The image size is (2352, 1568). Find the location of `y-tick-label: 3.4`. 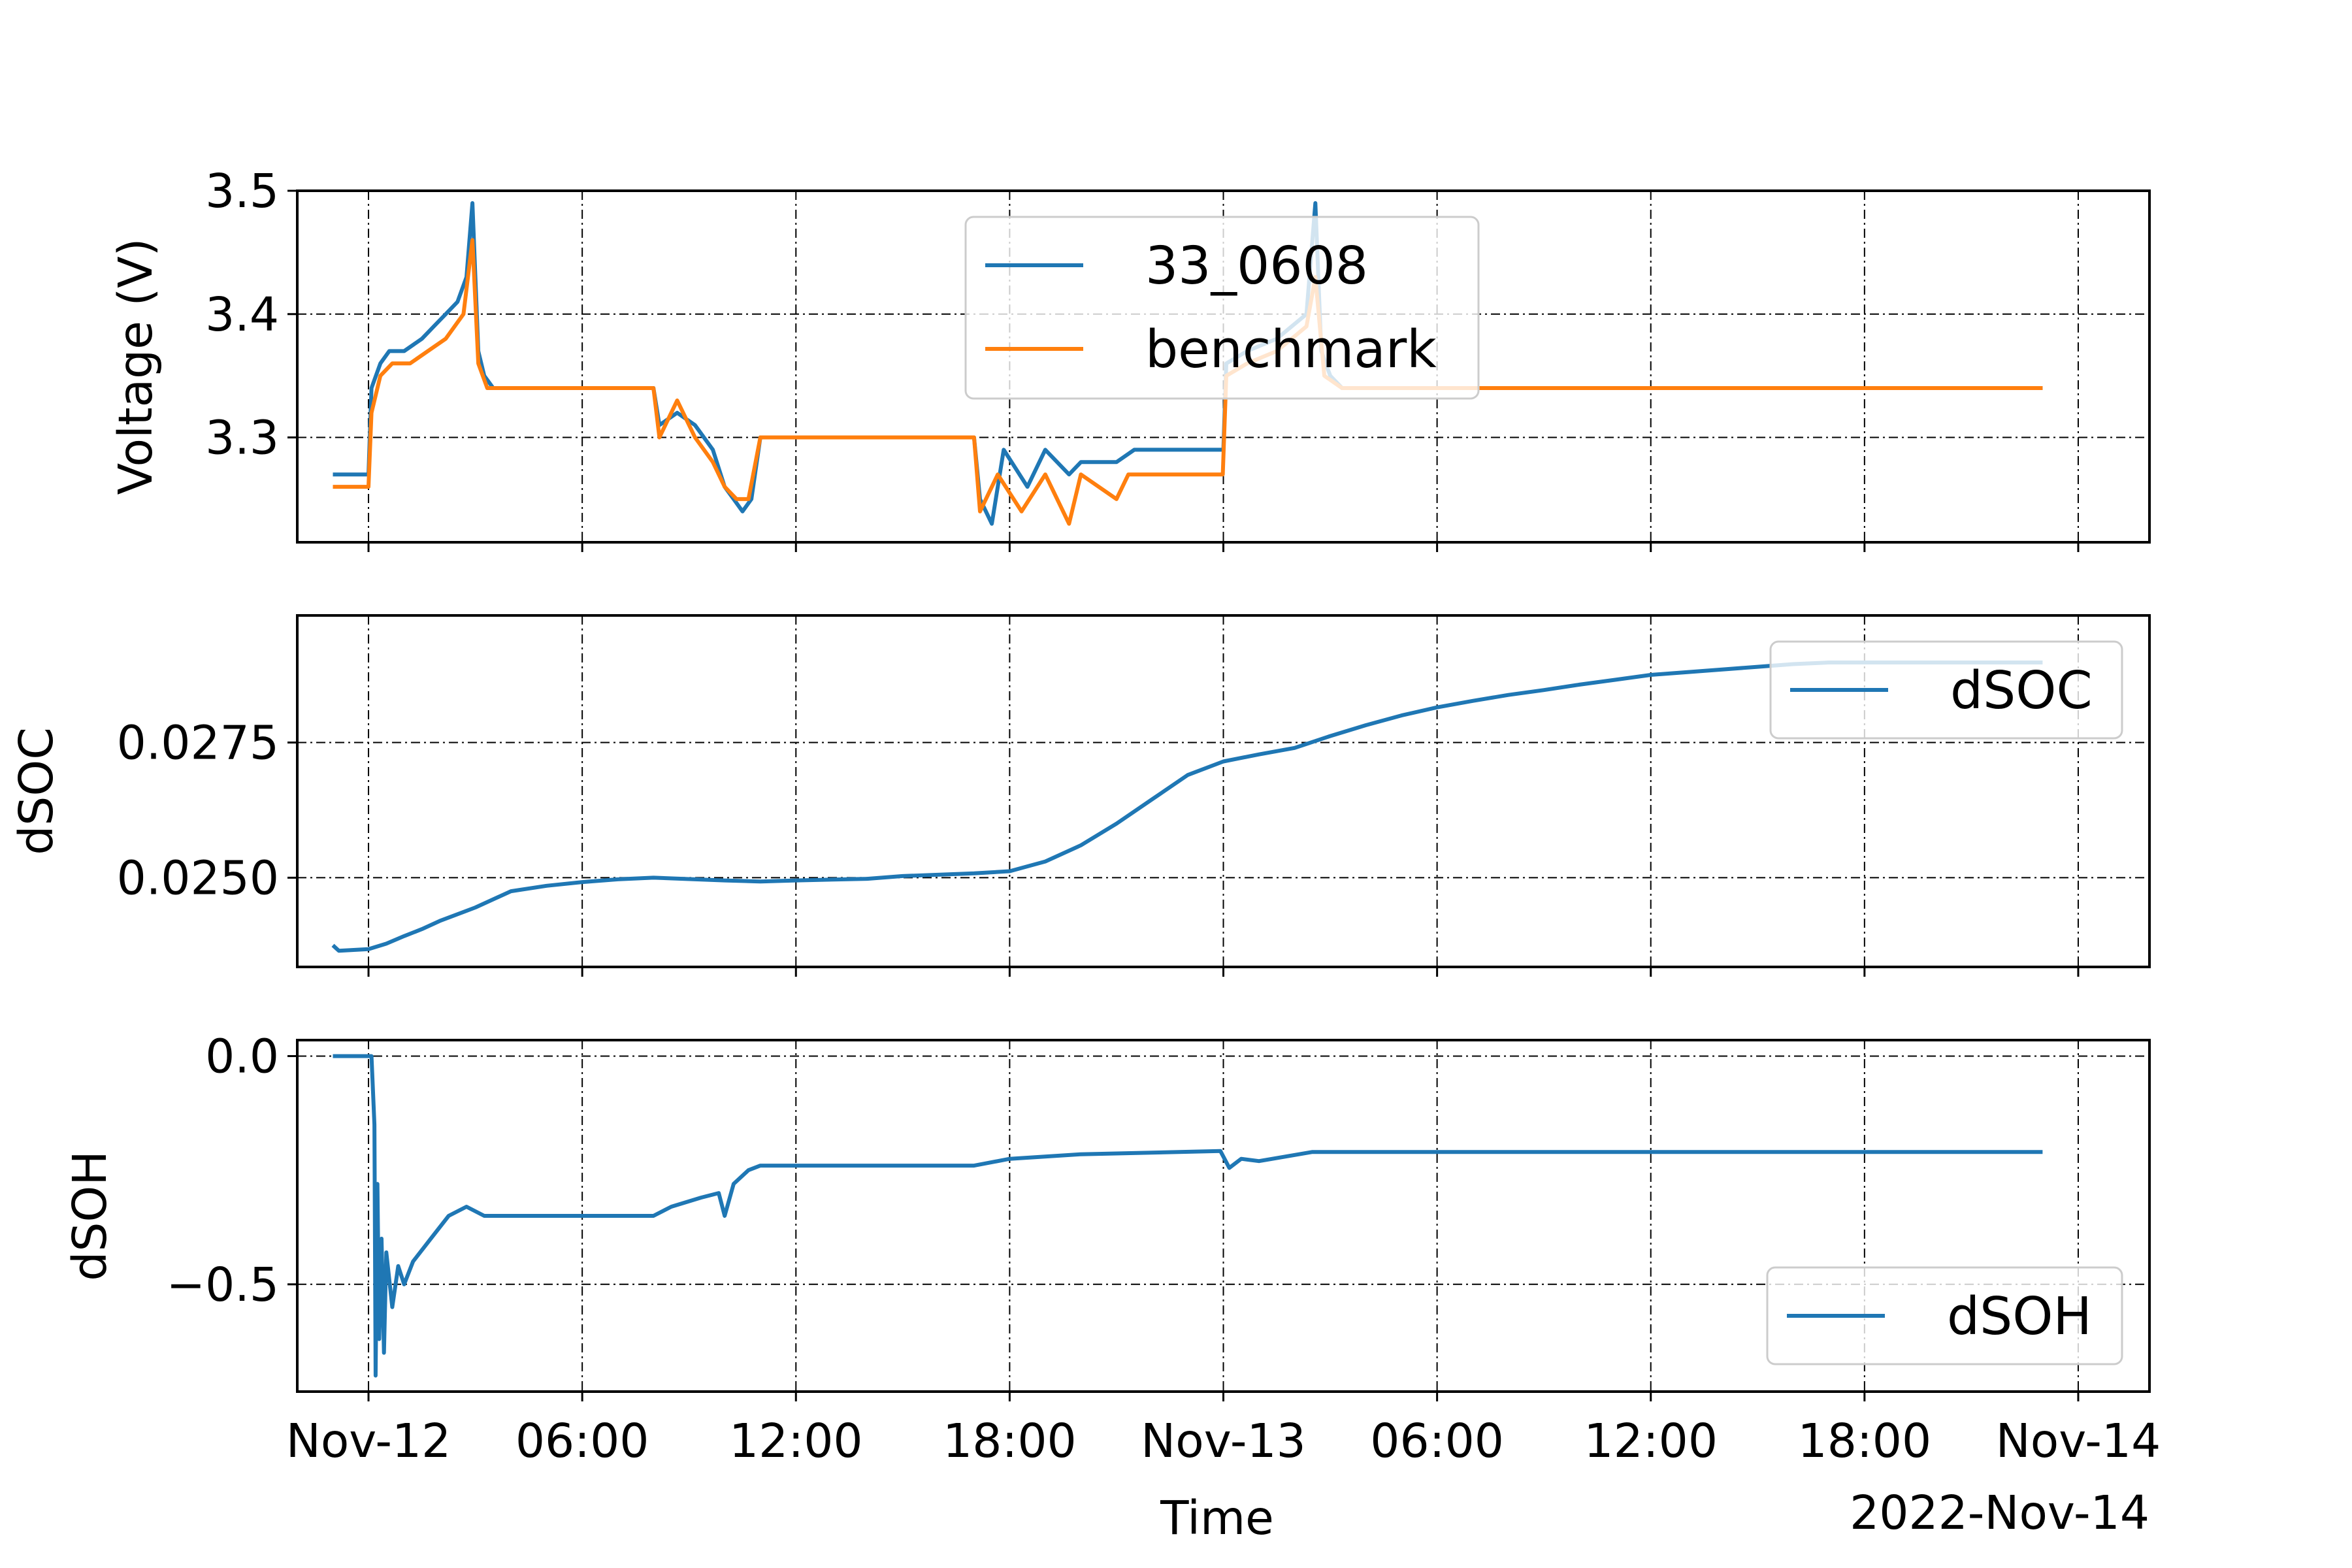

y-tick-label: 3.4 is located at coordinates (242, 314).